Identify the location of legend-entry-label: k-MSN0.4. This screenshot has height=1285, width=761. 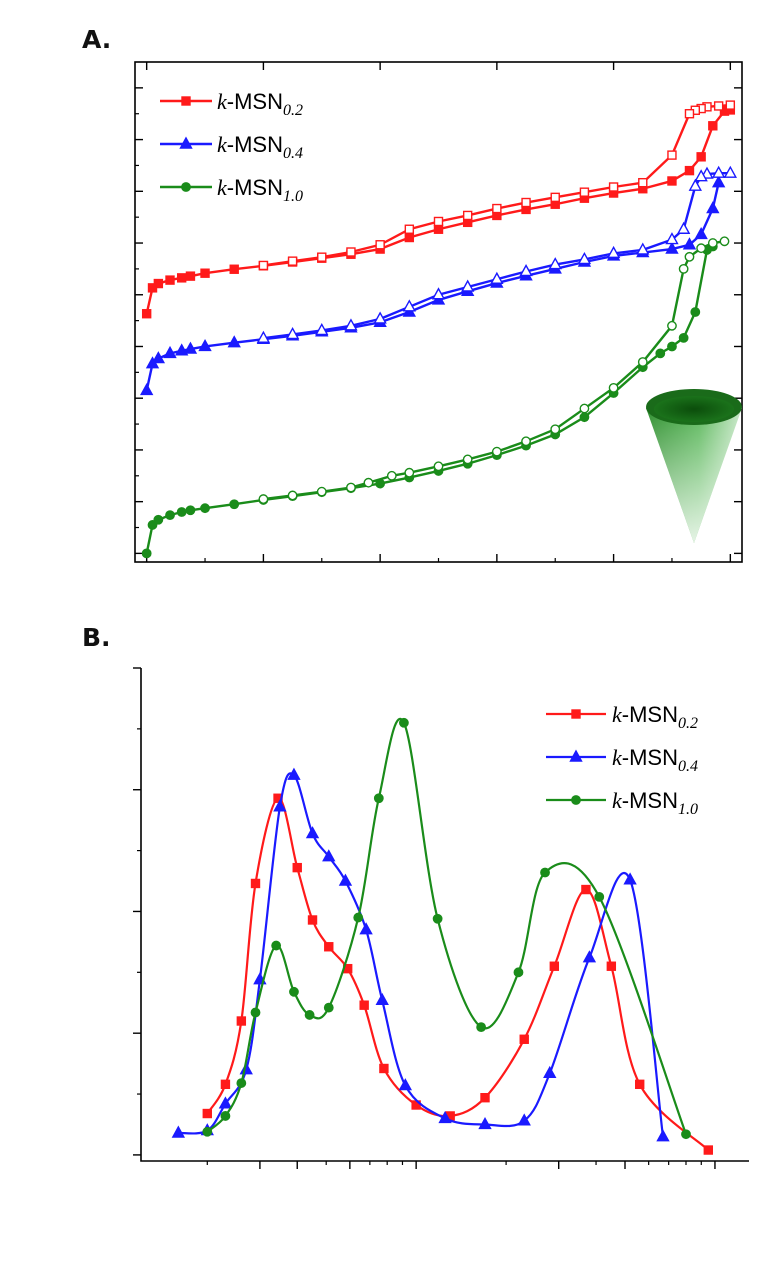
(260, 147).